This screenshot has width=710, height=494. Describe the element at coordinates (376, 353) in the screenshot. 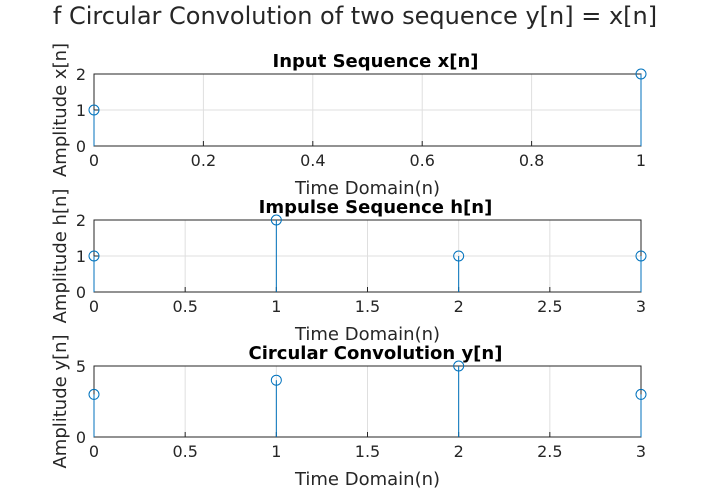

I see `subplot-title: Circular Convolution y[n]` at that location.